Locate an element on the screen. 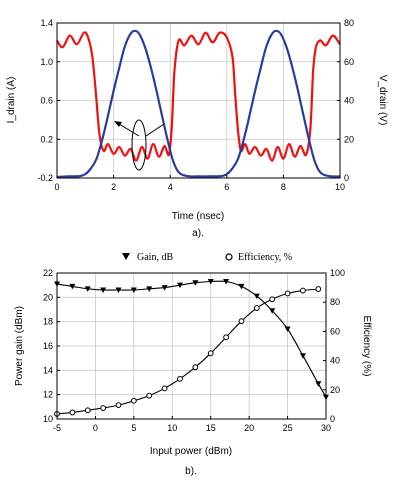 The height and width of the screenshot is (484, 403). chart-a-ylabel-right: V_drain (V) is located at coordinates (382, 100).